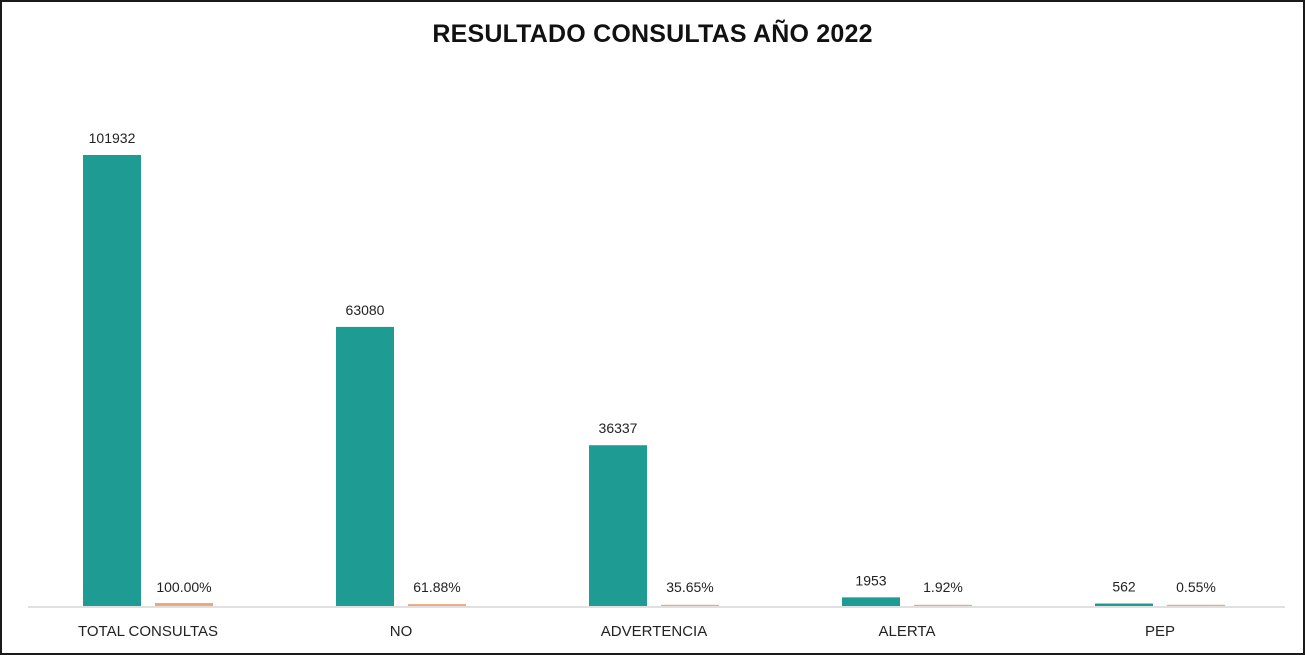 Image resolution: width=1305 pixels, height=655 pixels. I want to click on bar-count-total-consultas, so click(112, 380).